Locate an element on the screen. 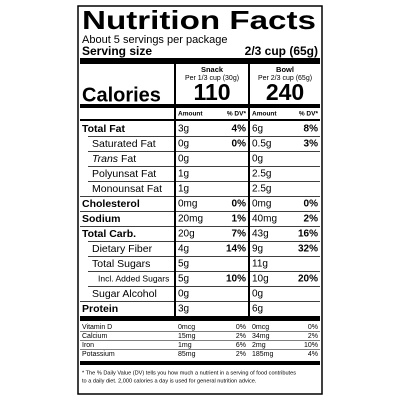 This screenshot has height=400, width=400. row-label: Total Fat is located at coordinates (103, 129).